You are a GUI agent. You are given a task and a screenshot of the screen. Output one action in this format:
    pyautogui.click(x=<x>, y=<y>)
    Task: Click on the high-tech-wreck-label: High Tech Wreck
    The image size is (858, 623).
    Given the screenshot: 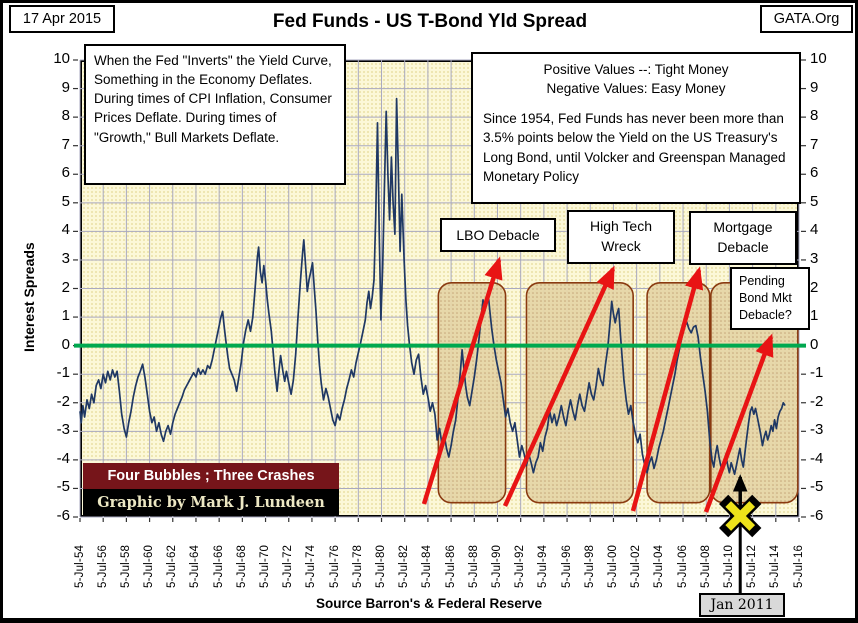 What is the action you would take?
    pyautogui.click(x=621, y=237)
    